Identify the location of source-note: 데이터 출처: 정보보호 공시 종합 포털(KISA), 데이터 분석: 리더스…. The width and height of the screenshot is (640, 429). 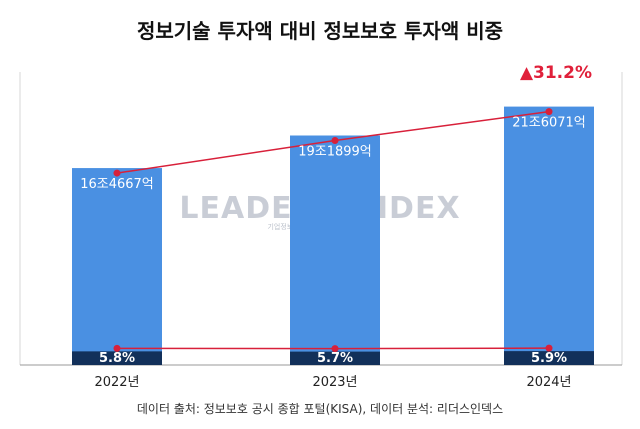
(320, 409).